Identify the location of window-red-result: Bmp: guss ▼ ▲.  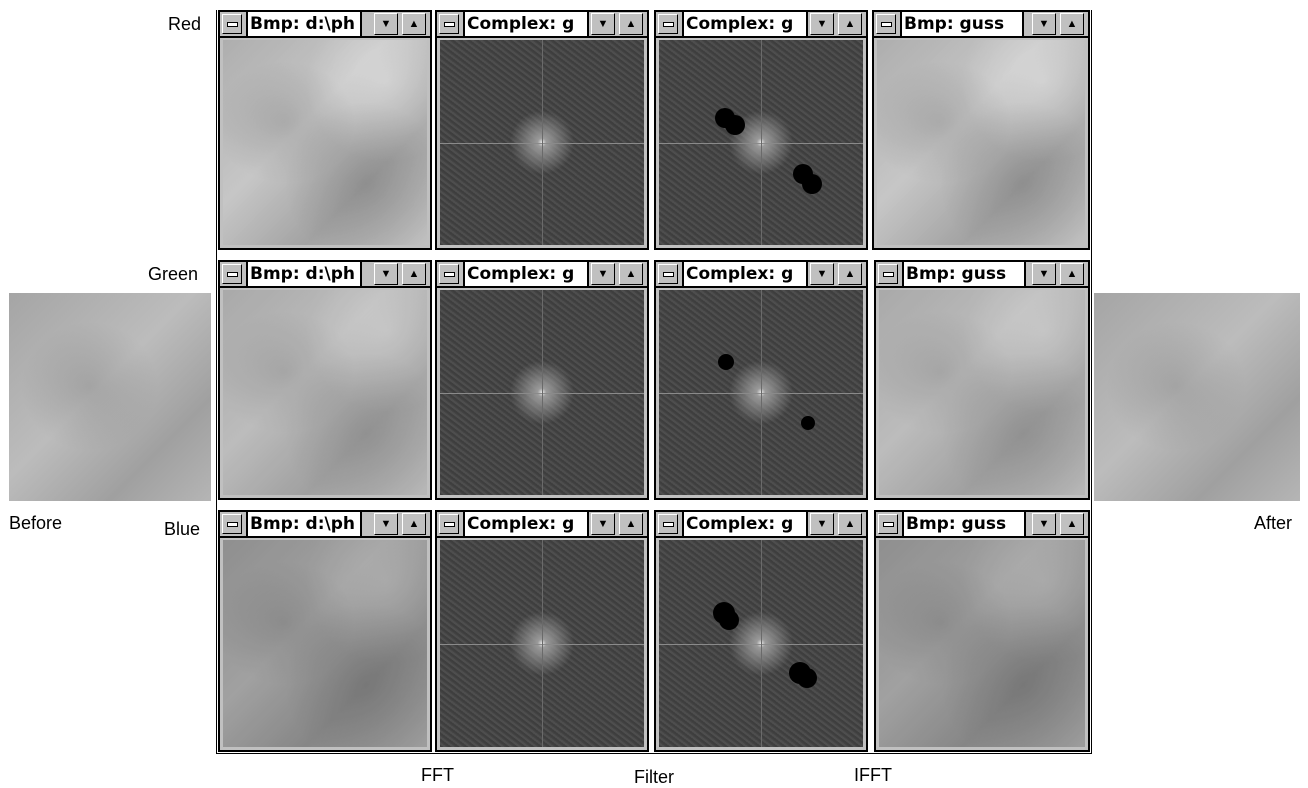
(981, 130).